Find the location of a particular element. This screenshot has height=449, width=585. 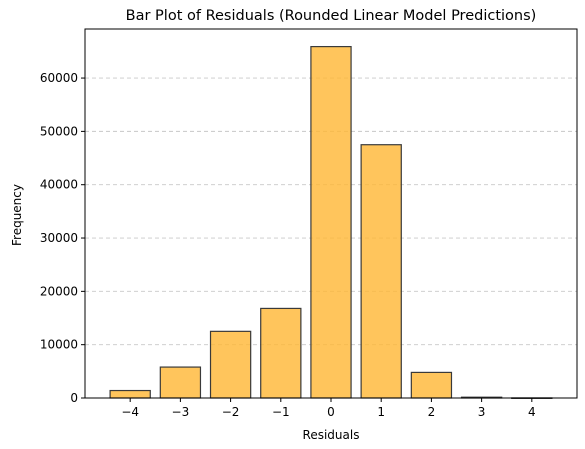

x-tick-label: −3 is located at coordinates (181, 412).